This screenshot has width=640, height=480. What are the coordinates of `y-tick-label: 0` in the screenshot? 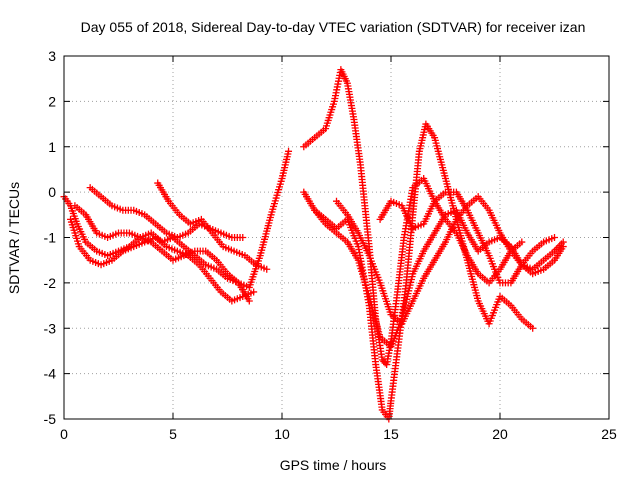 It's located at (52, 192).